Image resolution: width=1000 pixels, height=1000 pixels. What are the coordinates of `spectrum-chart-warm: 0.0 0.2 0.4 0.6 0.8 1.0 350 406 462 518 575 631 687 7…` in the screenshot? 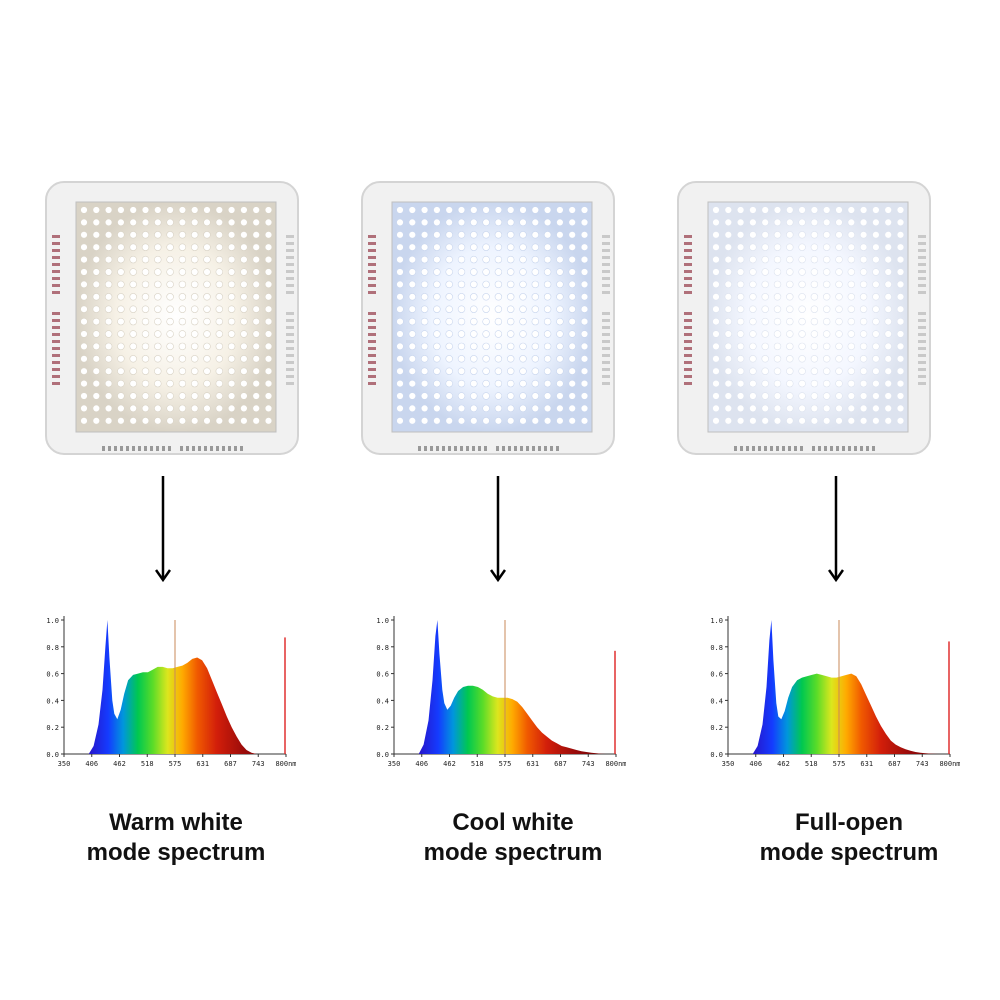 It's located at (171, 692).